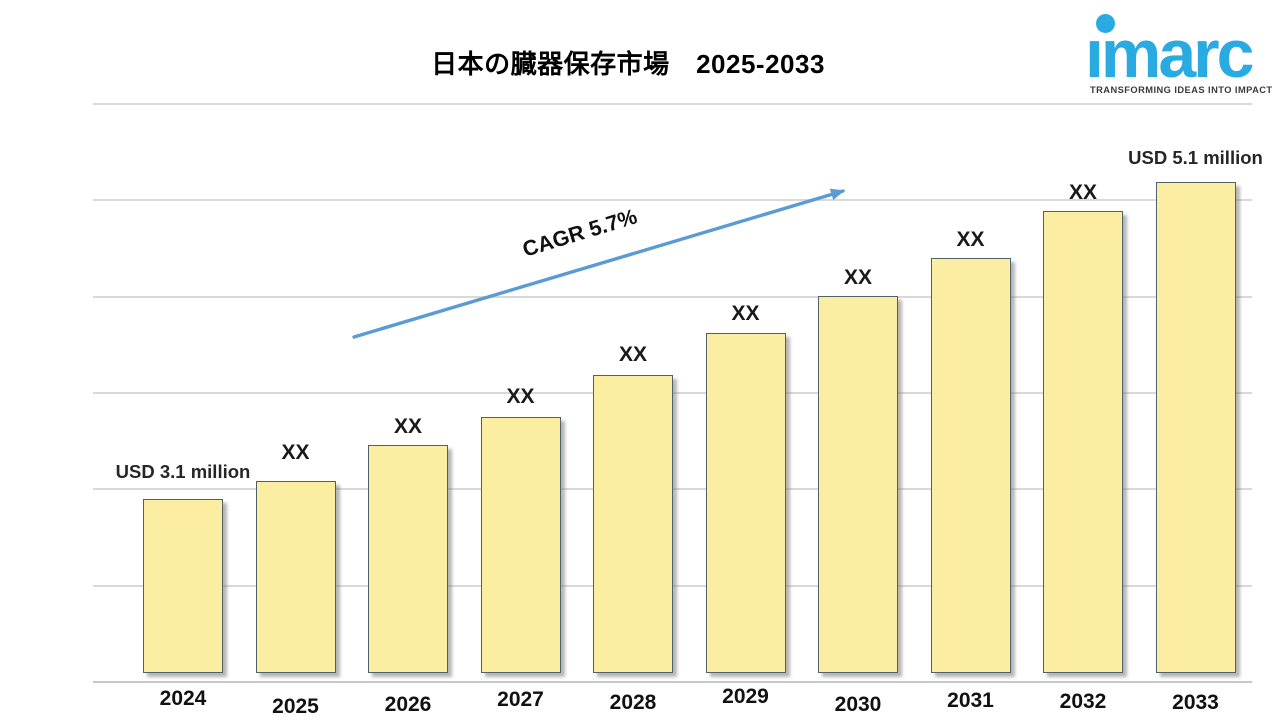  Describe the element at coordinates (1082, 192) in the screenshot. I see `bar-value-label-2032: XX` at that location.